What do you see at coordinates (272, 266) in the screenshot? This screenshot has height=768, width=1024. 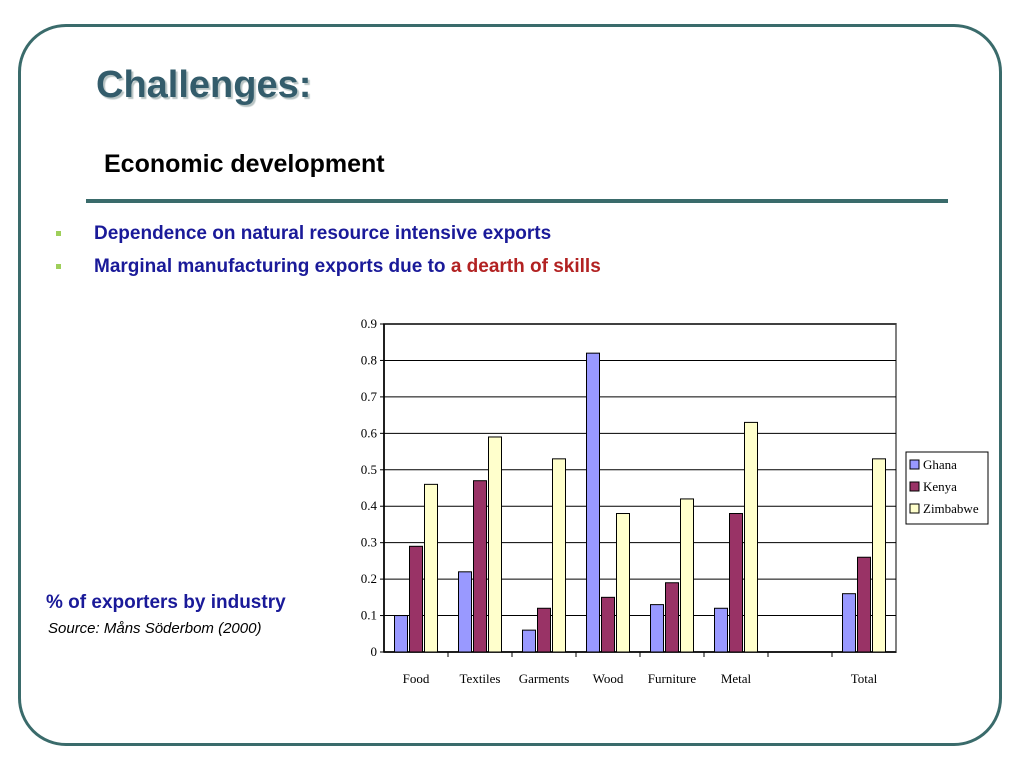 I see `bullet-text: Marginal manufacturing exports due to` at bounding box center [272, 266].